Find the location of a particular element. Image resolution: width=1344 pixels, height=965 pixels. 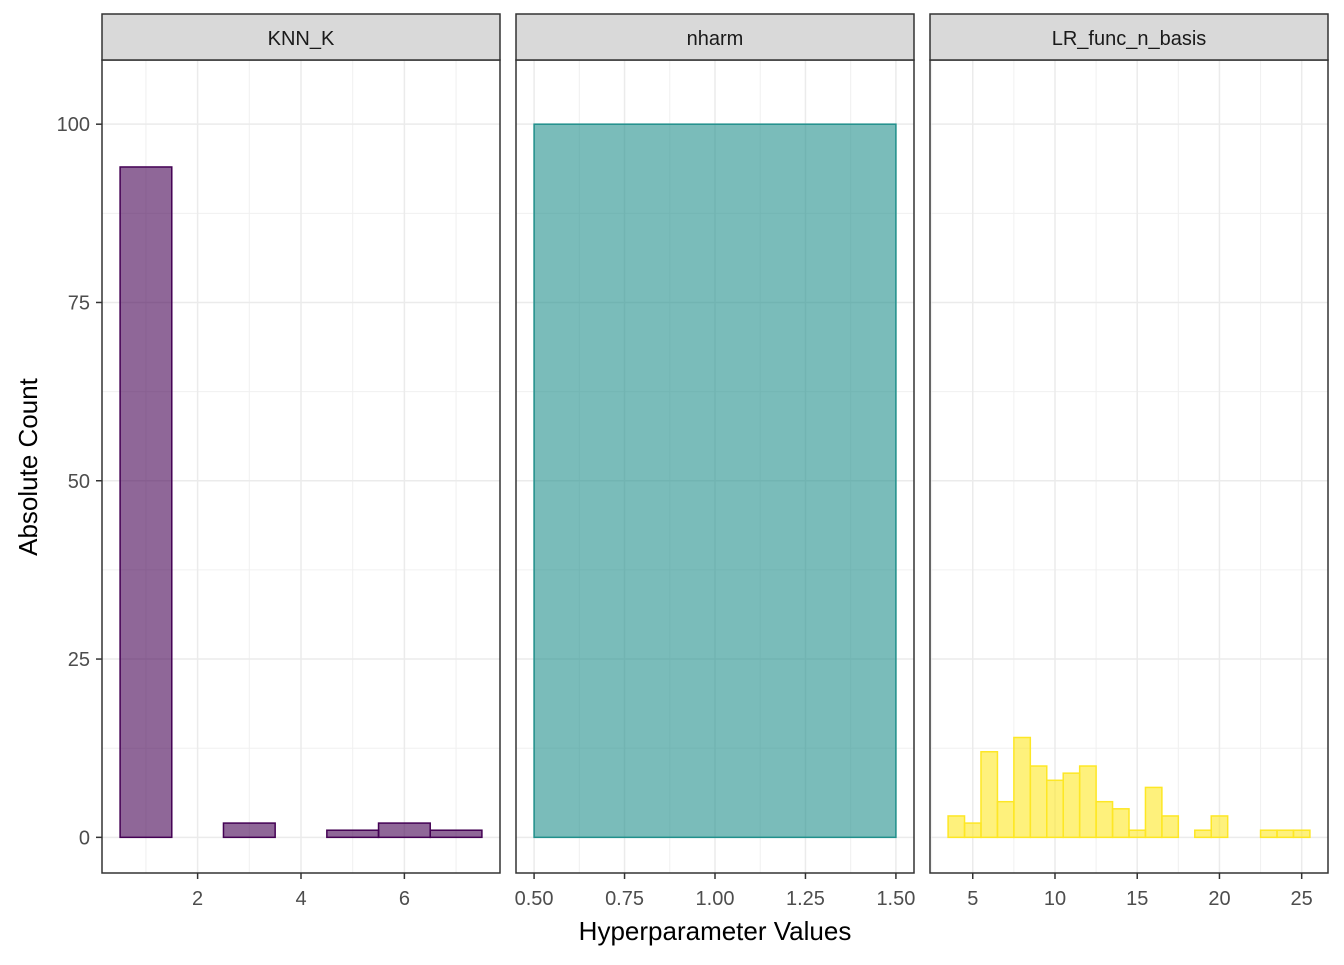

x-tick-label: 25 is located at coordinates (1302, 899).